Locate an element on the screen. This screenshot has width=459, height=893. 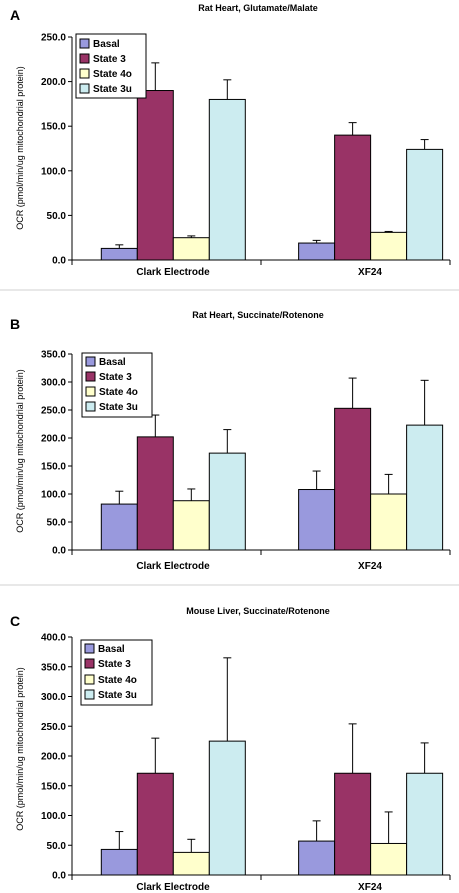
x-tick-label-a-2: XF24 is located at coordinates (370, 272).